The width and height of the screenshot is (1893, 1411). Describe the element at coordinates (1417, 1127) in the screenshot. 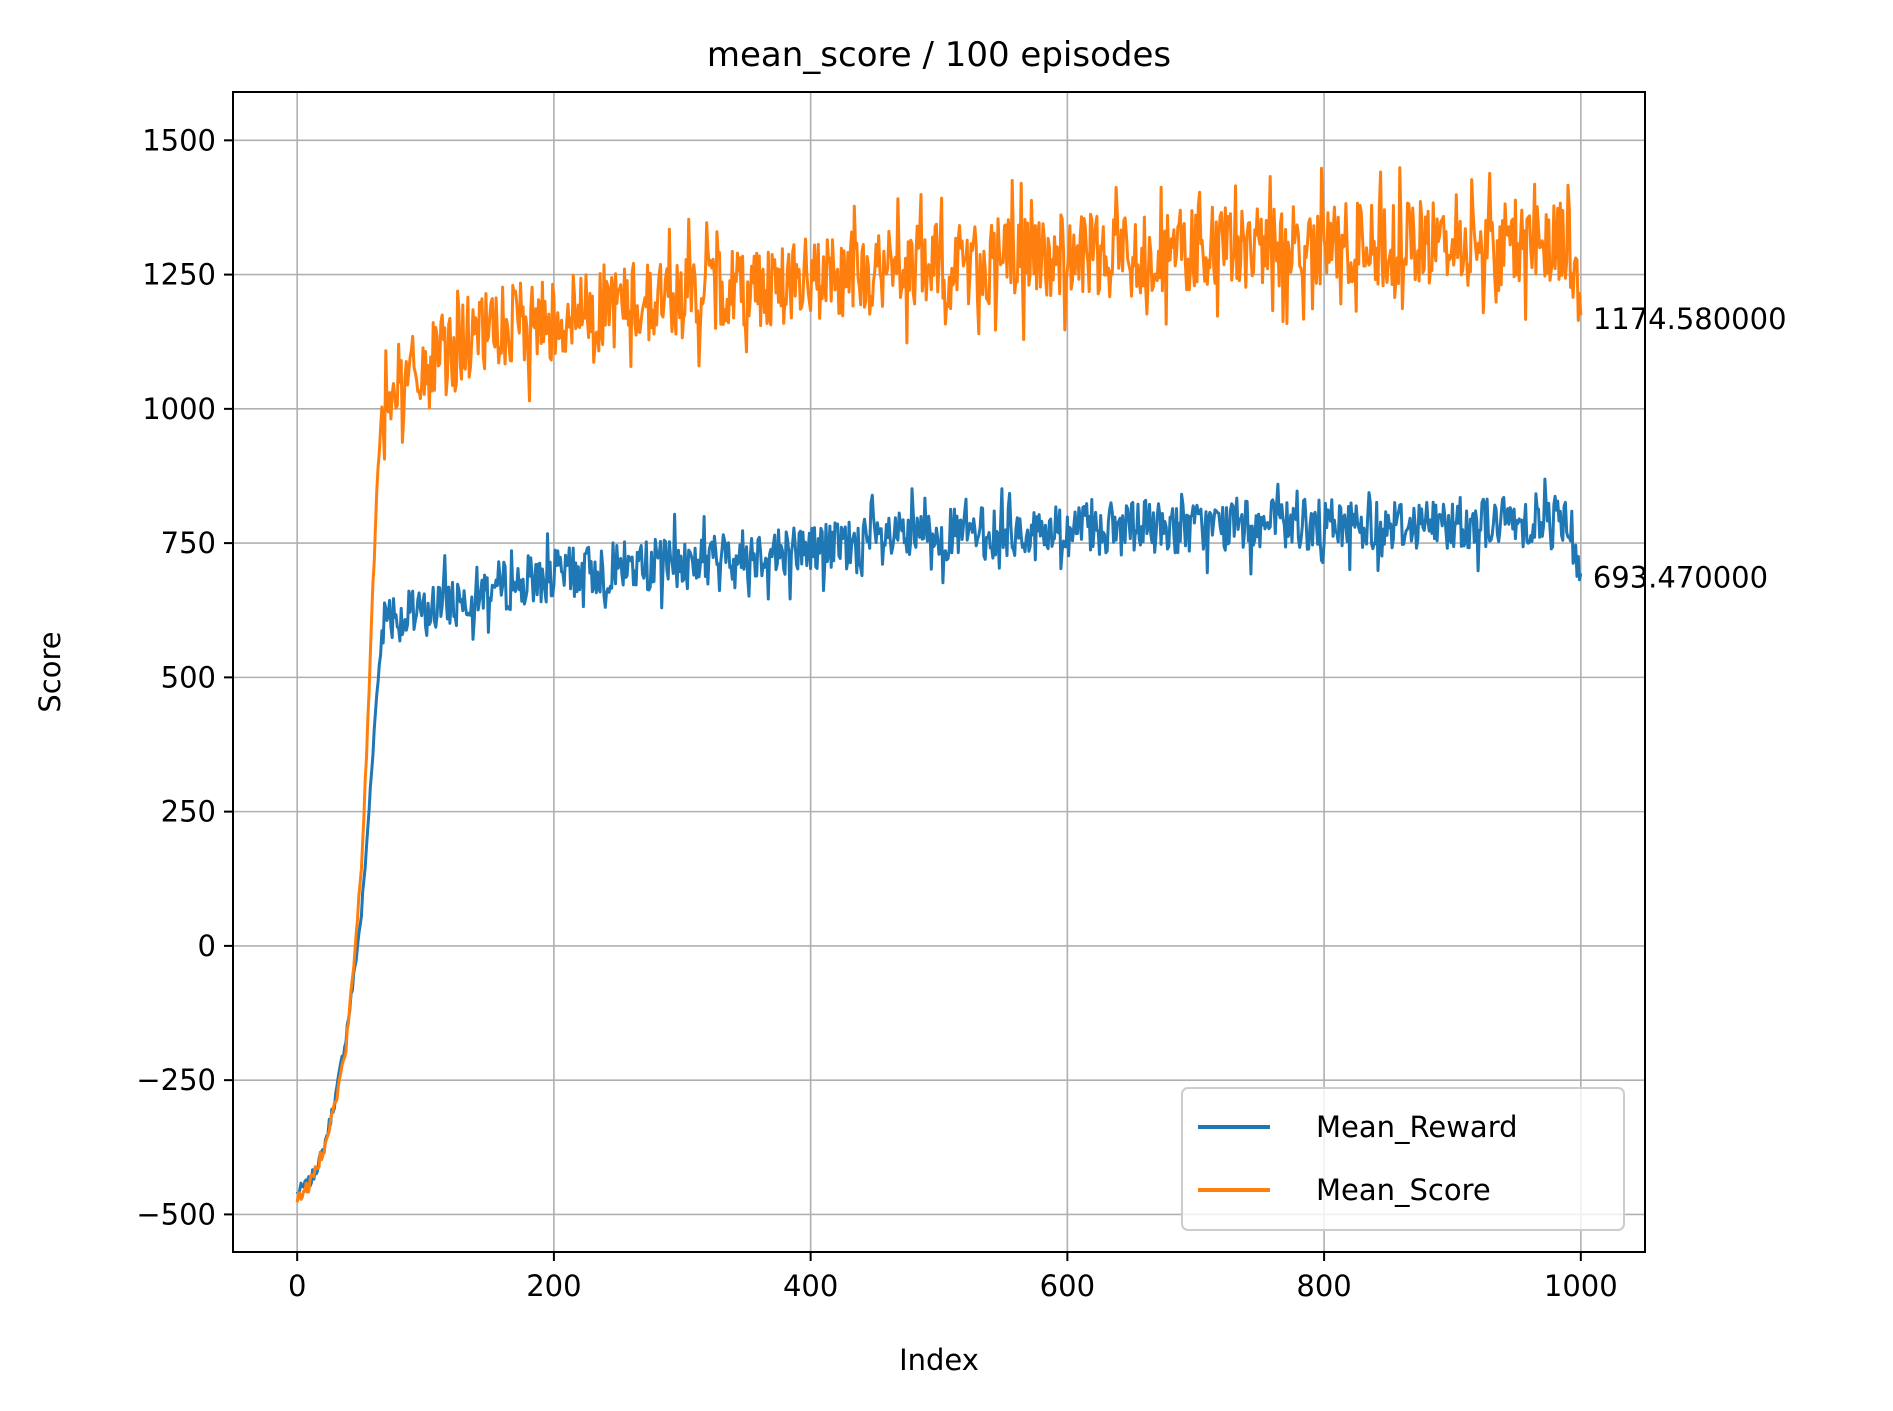

I see `legend-label-mean-reward: Mean_Reward` at that location.